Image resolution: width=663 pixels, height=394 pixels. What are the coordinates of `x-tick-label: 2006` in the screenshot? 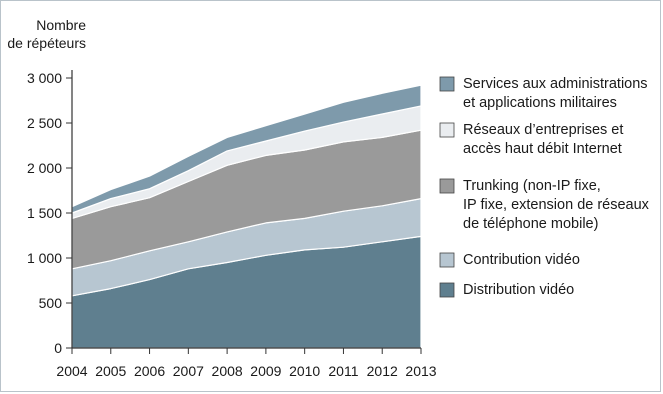 It's located at (149, 371).